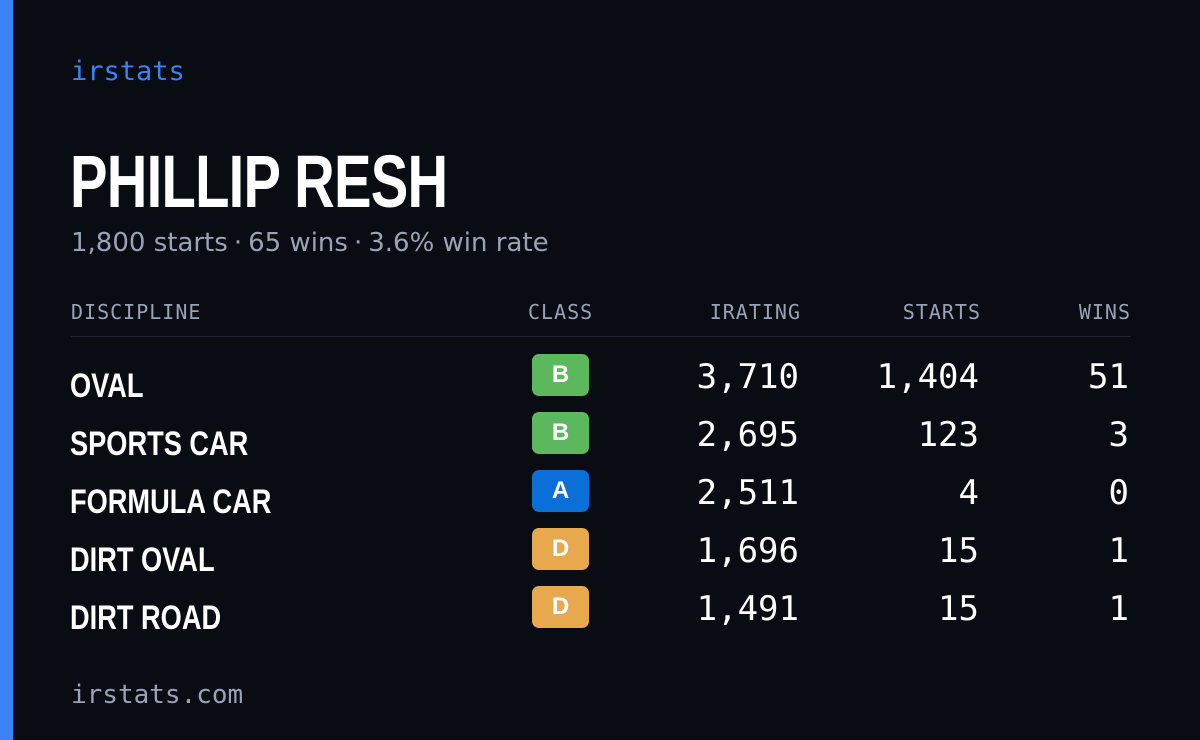 The width and height of the screenshot is (1200, 740). Describe the element at coordinates (600, 615) in the screenshot. I see `table-row: DIRT ROAD D 1,491 15 1` at that location.